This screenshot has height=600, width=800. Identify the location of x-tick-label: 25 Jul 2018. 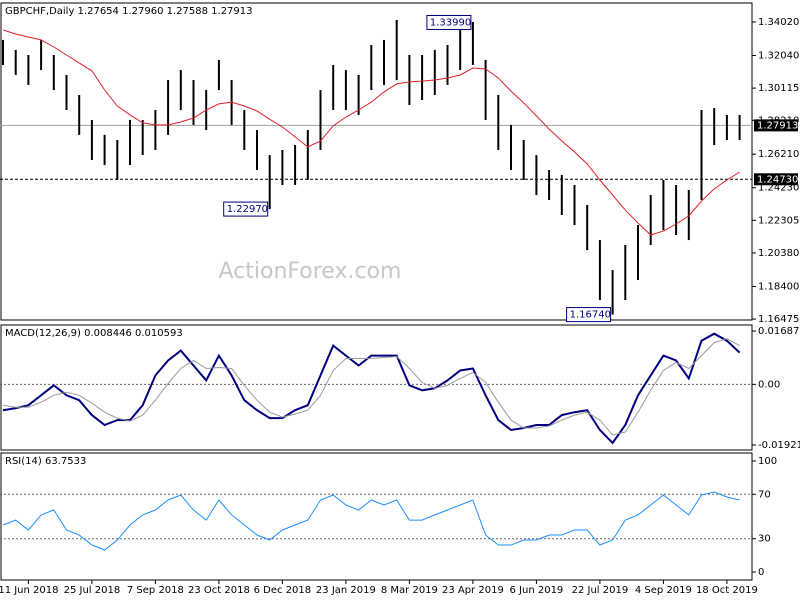
(92, 590).